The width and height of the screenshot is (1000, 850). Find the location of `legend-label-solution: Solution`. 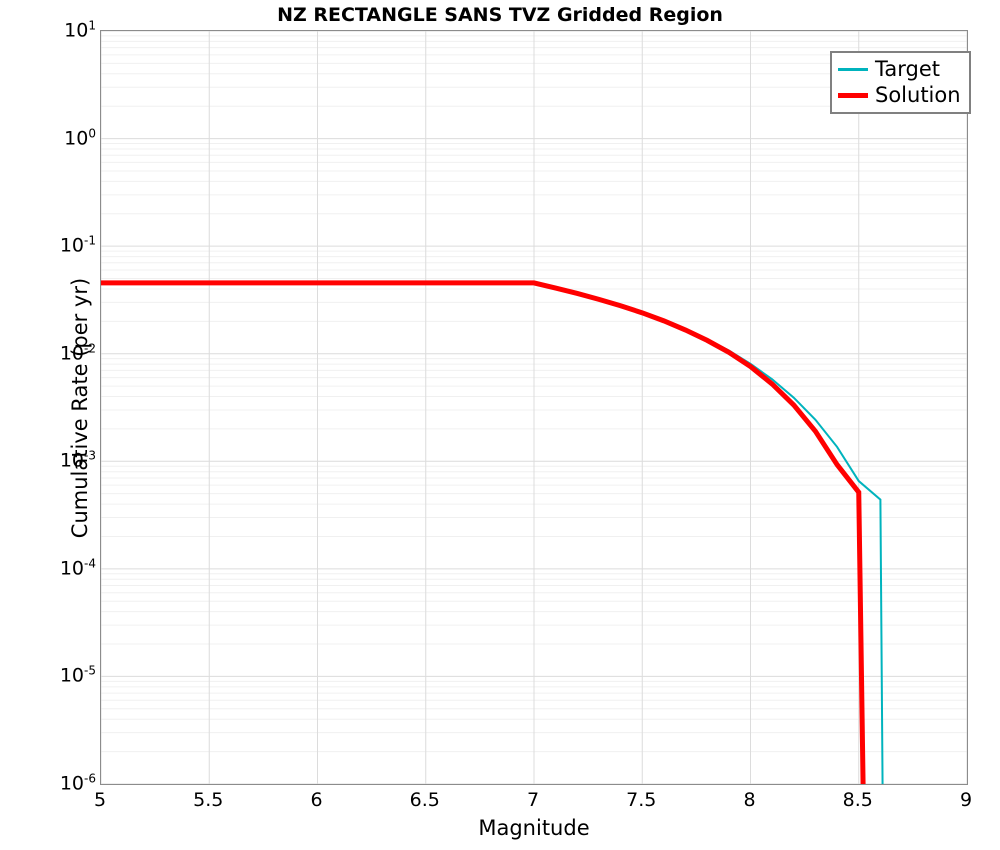

legend-label-solution: Solution is located at coordinates (918, 94).